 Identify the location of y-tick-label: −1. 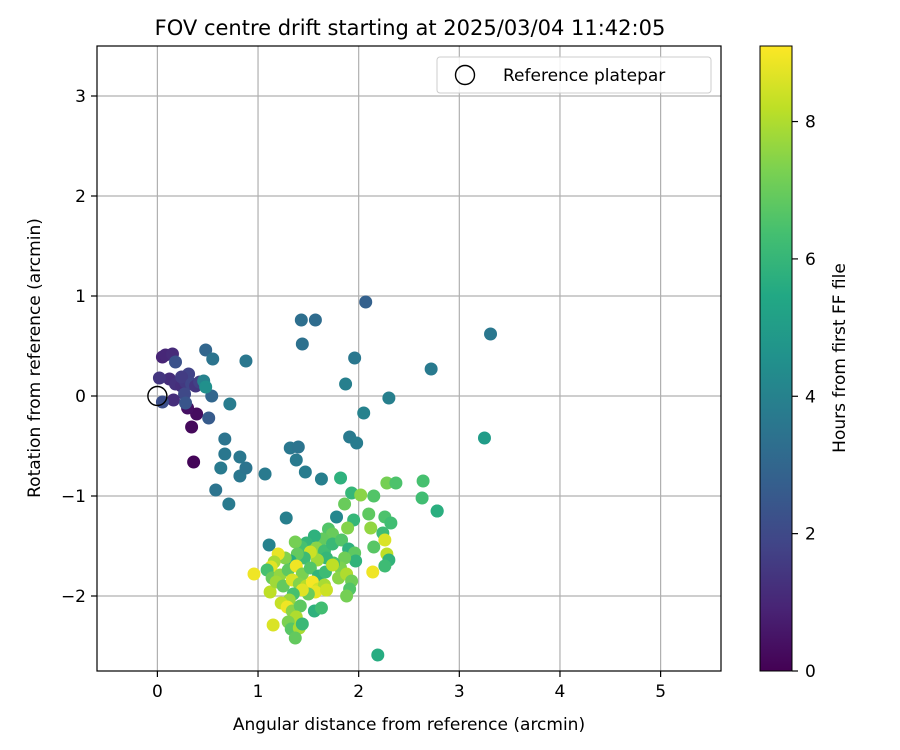
(73, 497).